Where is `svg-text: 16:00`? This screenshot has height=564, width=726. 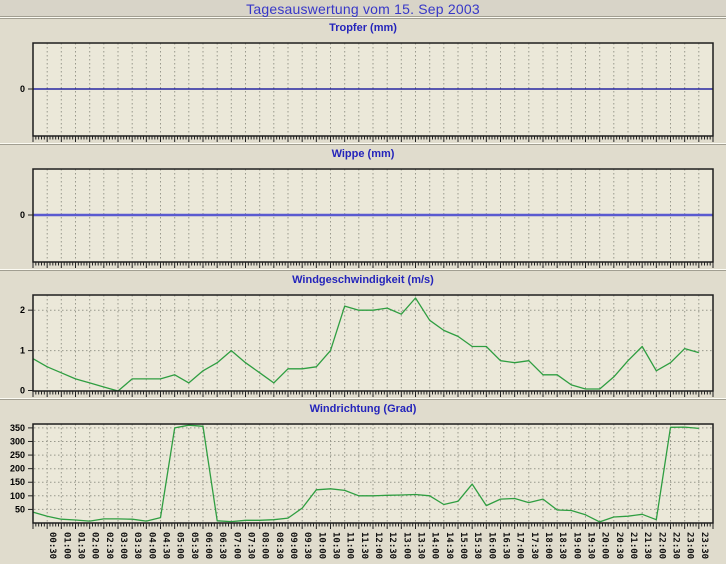 svg-text: 16:00 is located at coordinates (491, 545).